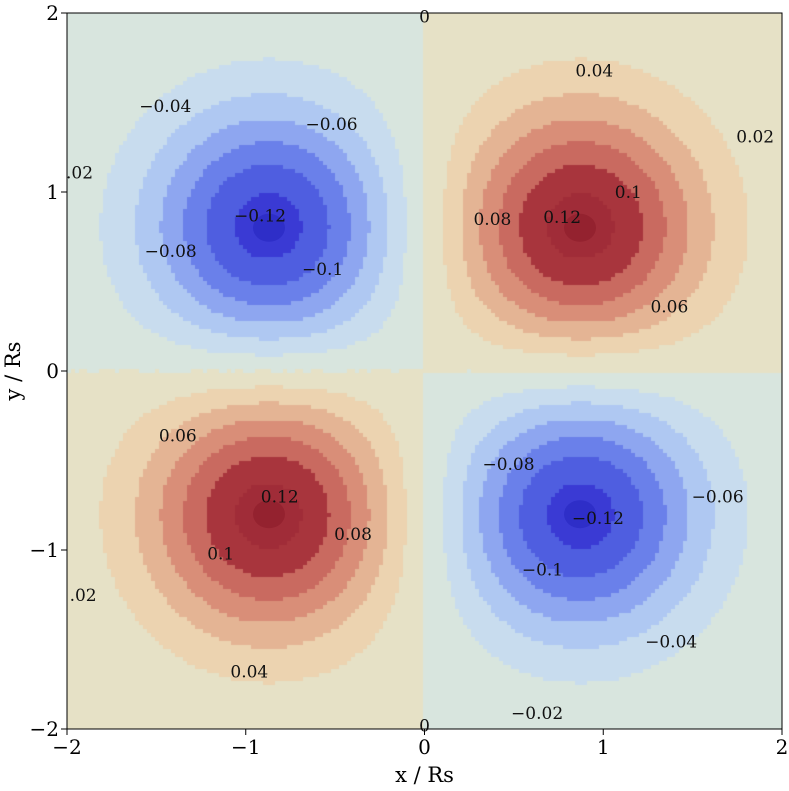  I want to click on contour-label: 0.02, so click(755, 138).